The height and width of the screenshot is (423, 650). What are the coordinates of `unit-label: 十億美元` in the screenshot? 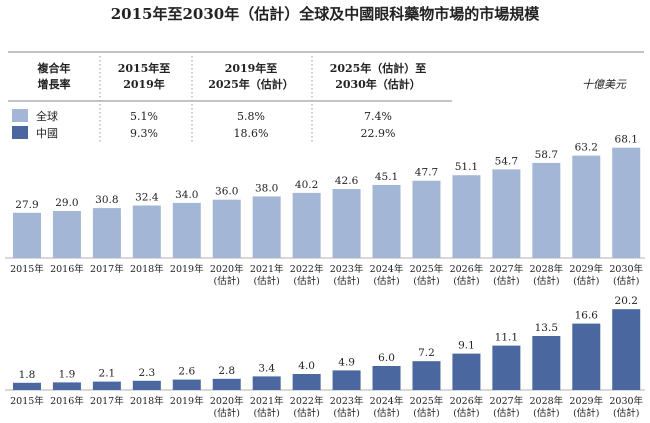 It's located at (604, 84).